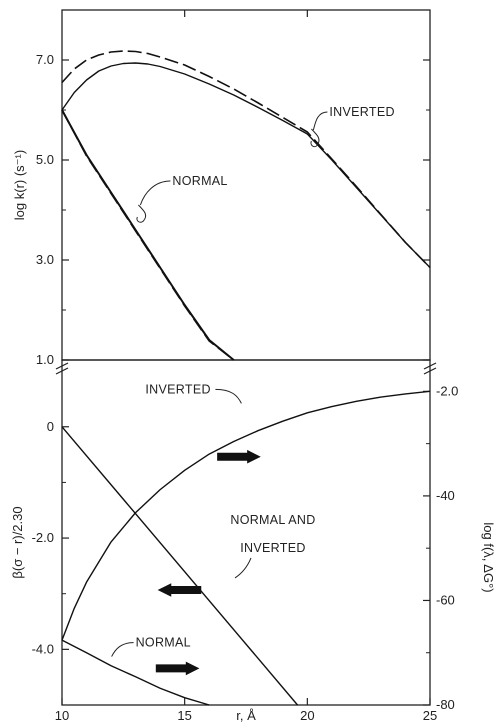 This screenshot has height=722, width=494. I want to click on bottom-right-ytick-label: -80, so click(445, 704).